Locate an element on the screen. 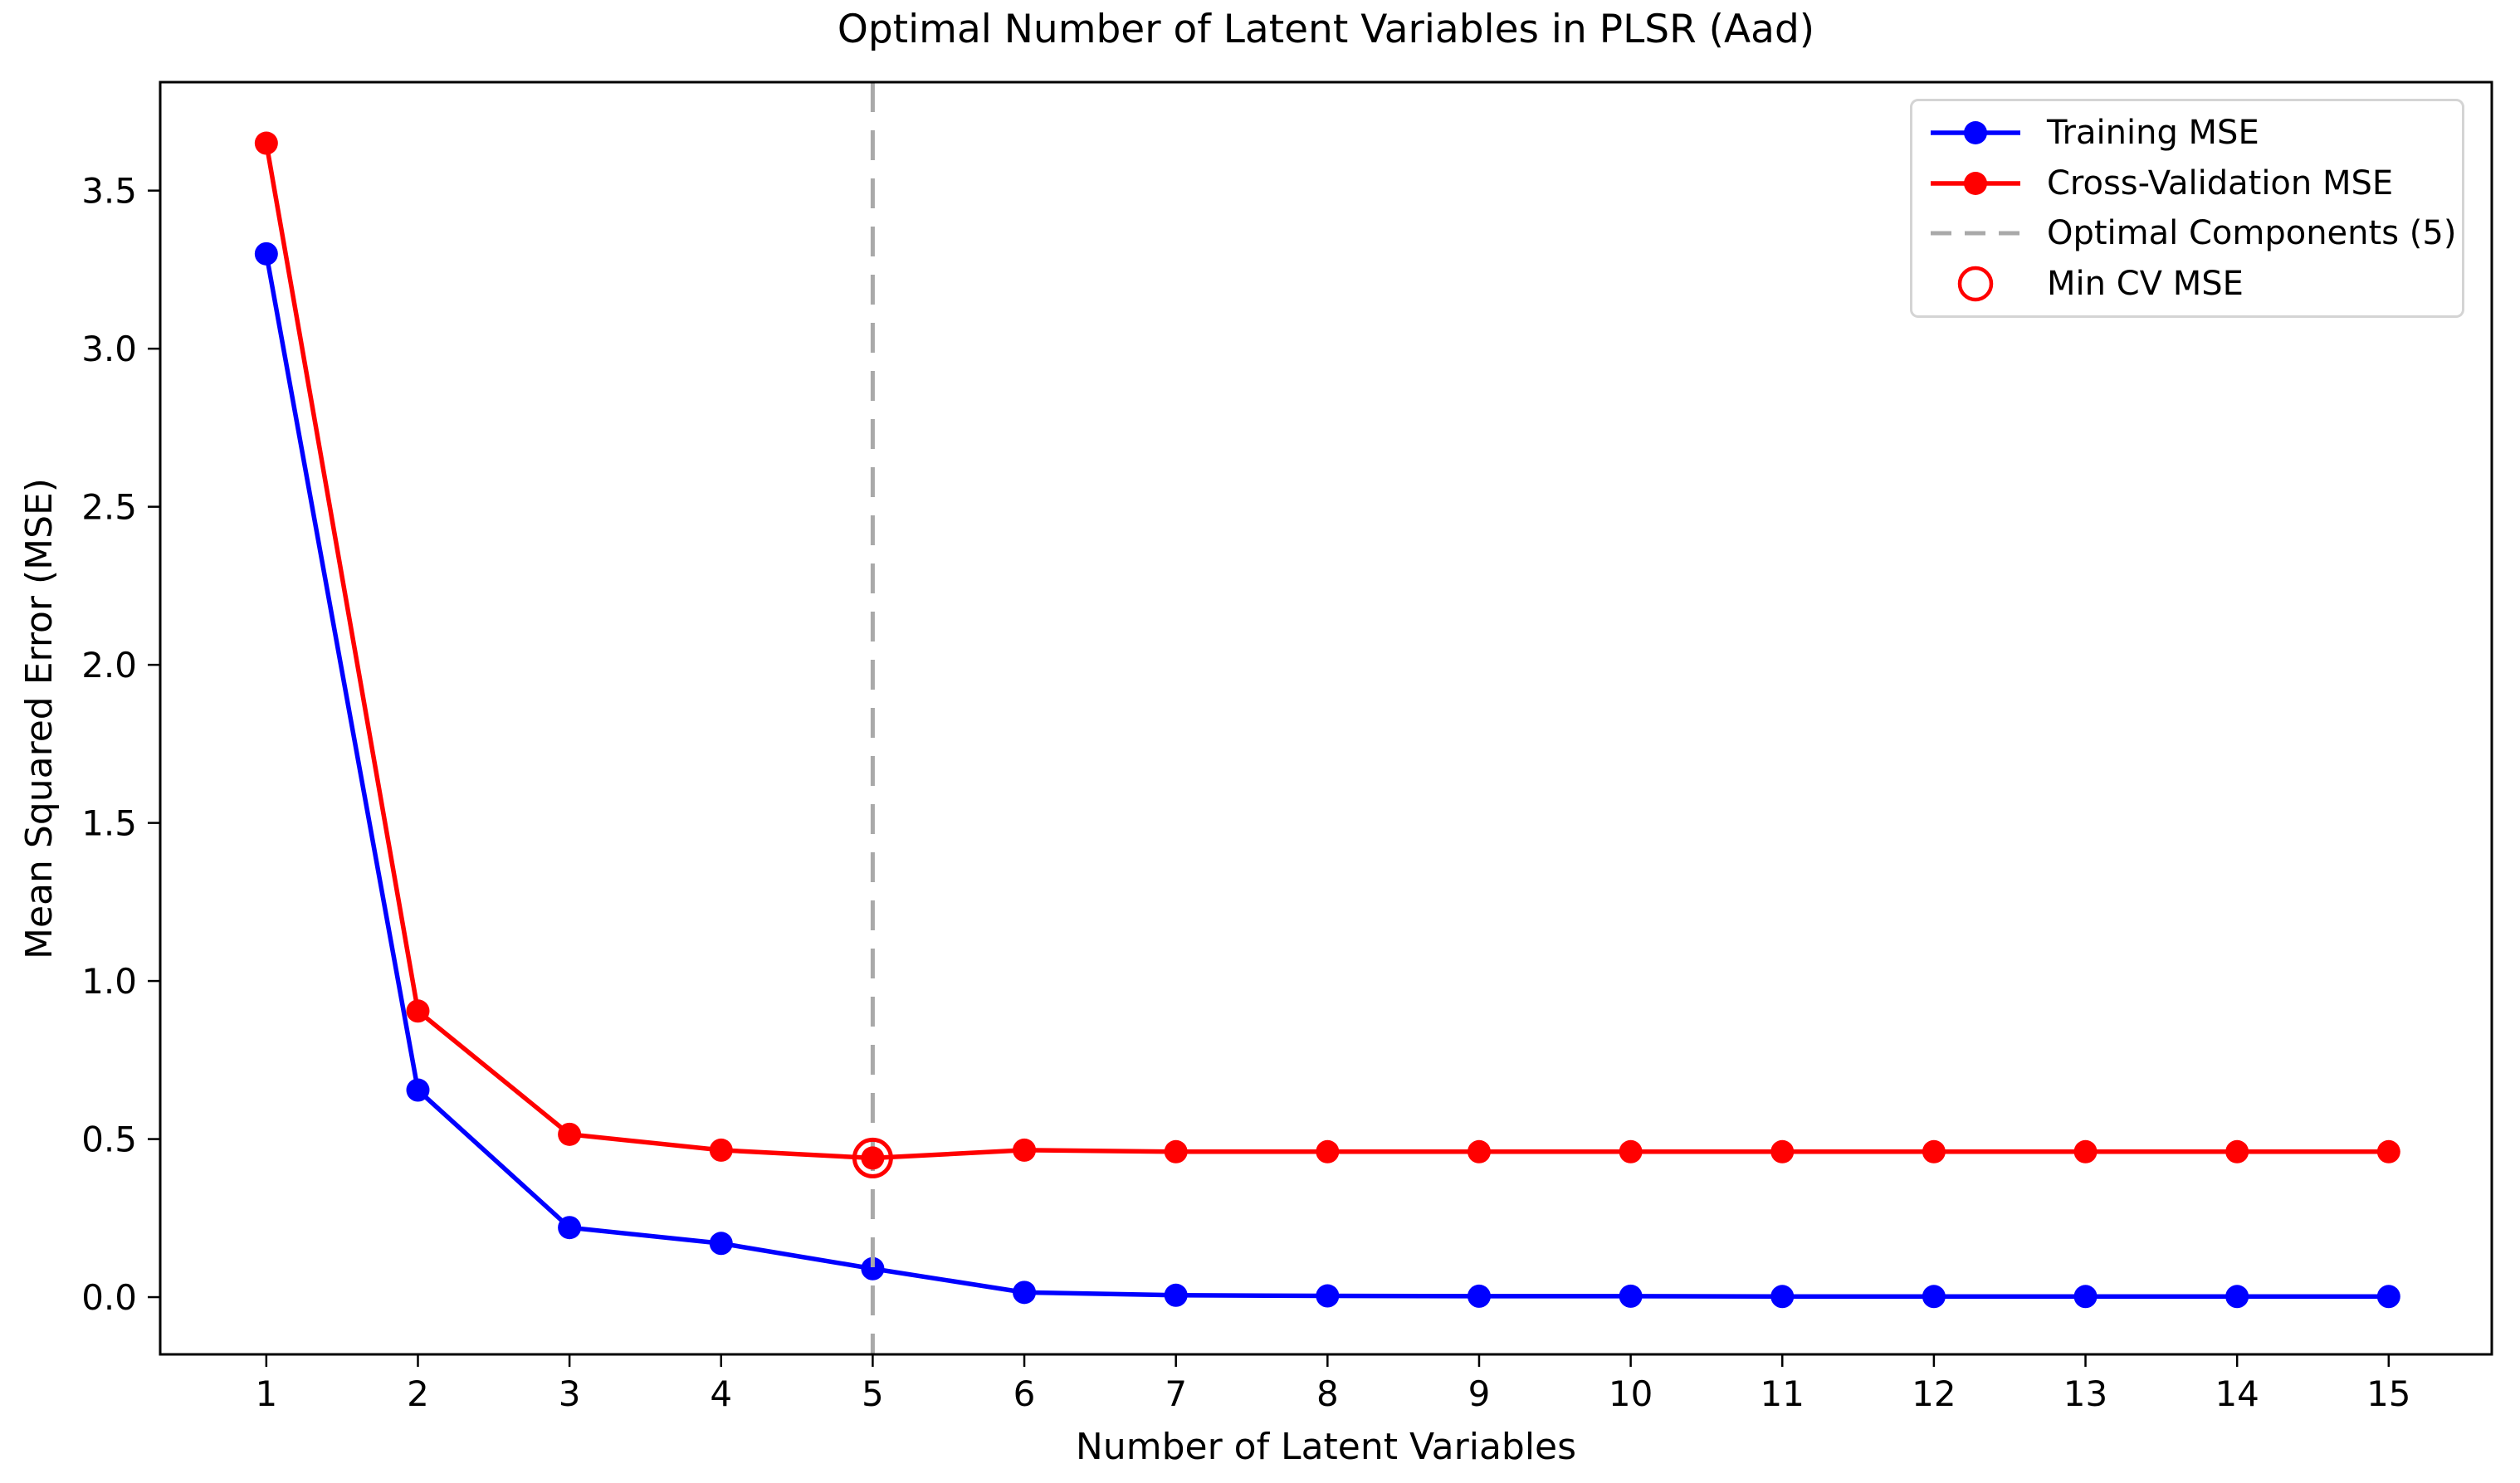  x-tick-label: 3 is located at coordinates (570, 1393).